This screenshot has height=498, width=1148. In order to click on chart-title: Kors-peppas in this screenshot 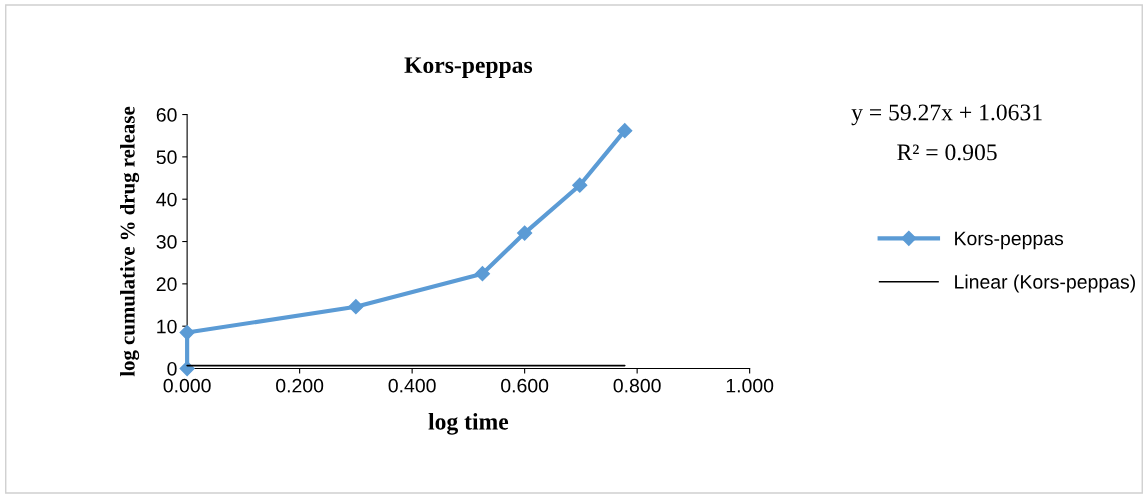, I will do `click(468, 67)`.